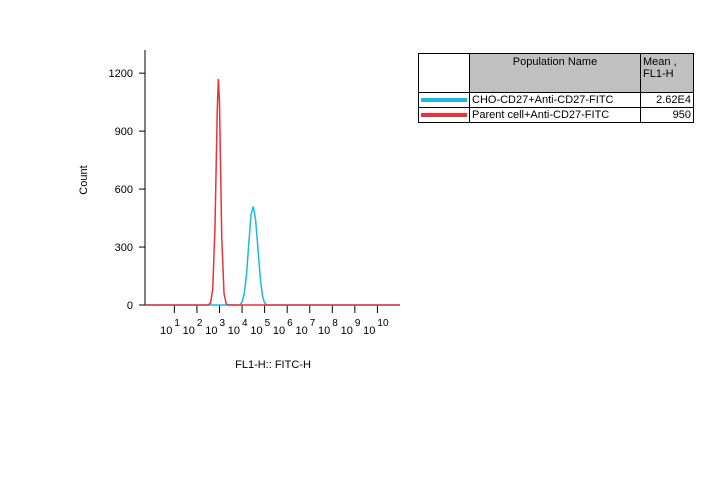 The width and height of the screenshot is (727, 488). What do you see at coordinates (444, 73) in the screenshot?
I see `swatch-header` at bounding box center [444, 73].